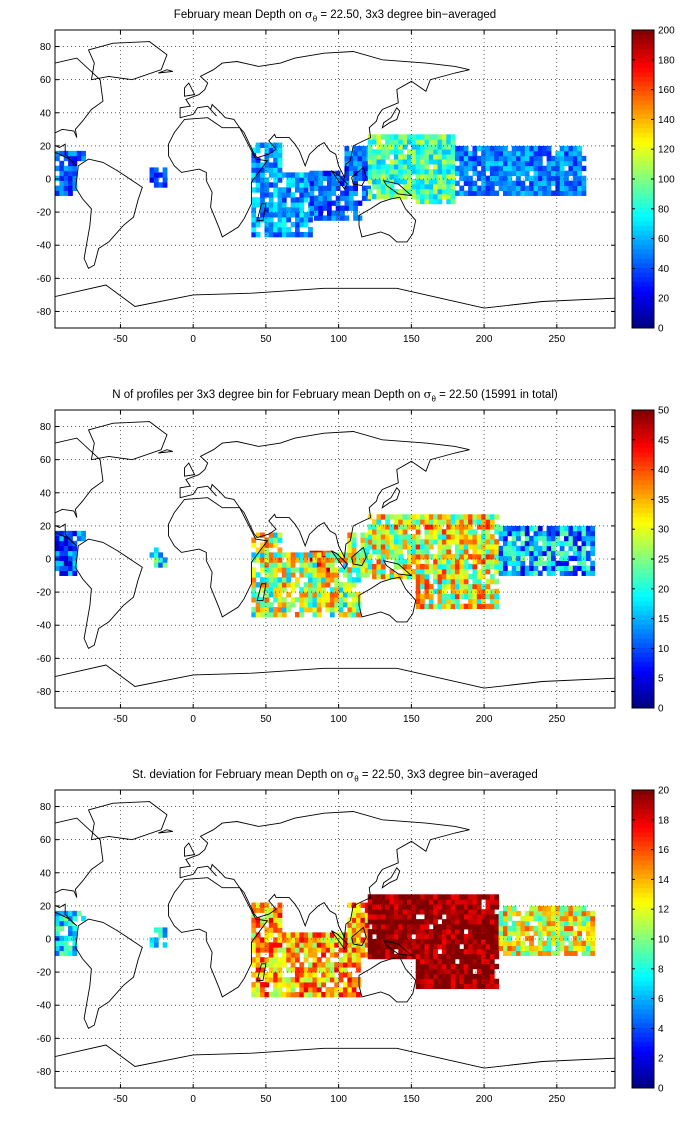 Image resolution: width=696 pixels, height=1140 pixels. Describe the element at coordinates (664, 239) in the screenshot. I see `colorbar-tick-label: 60` at that location.